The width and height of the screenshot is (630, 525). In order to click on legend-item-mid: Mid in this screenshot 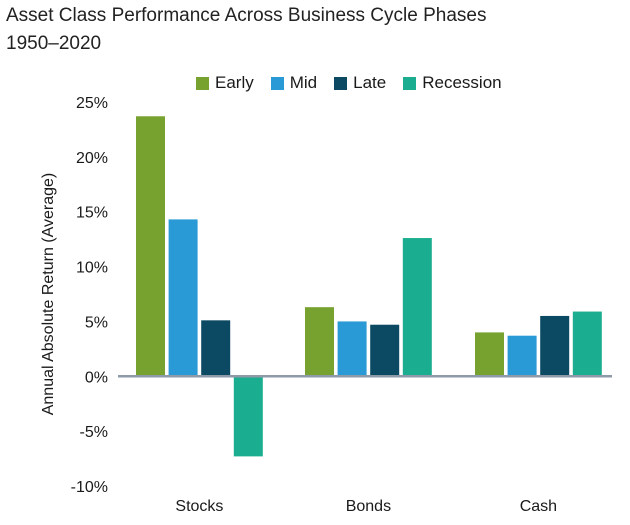, I will do `click(294, 83)`.